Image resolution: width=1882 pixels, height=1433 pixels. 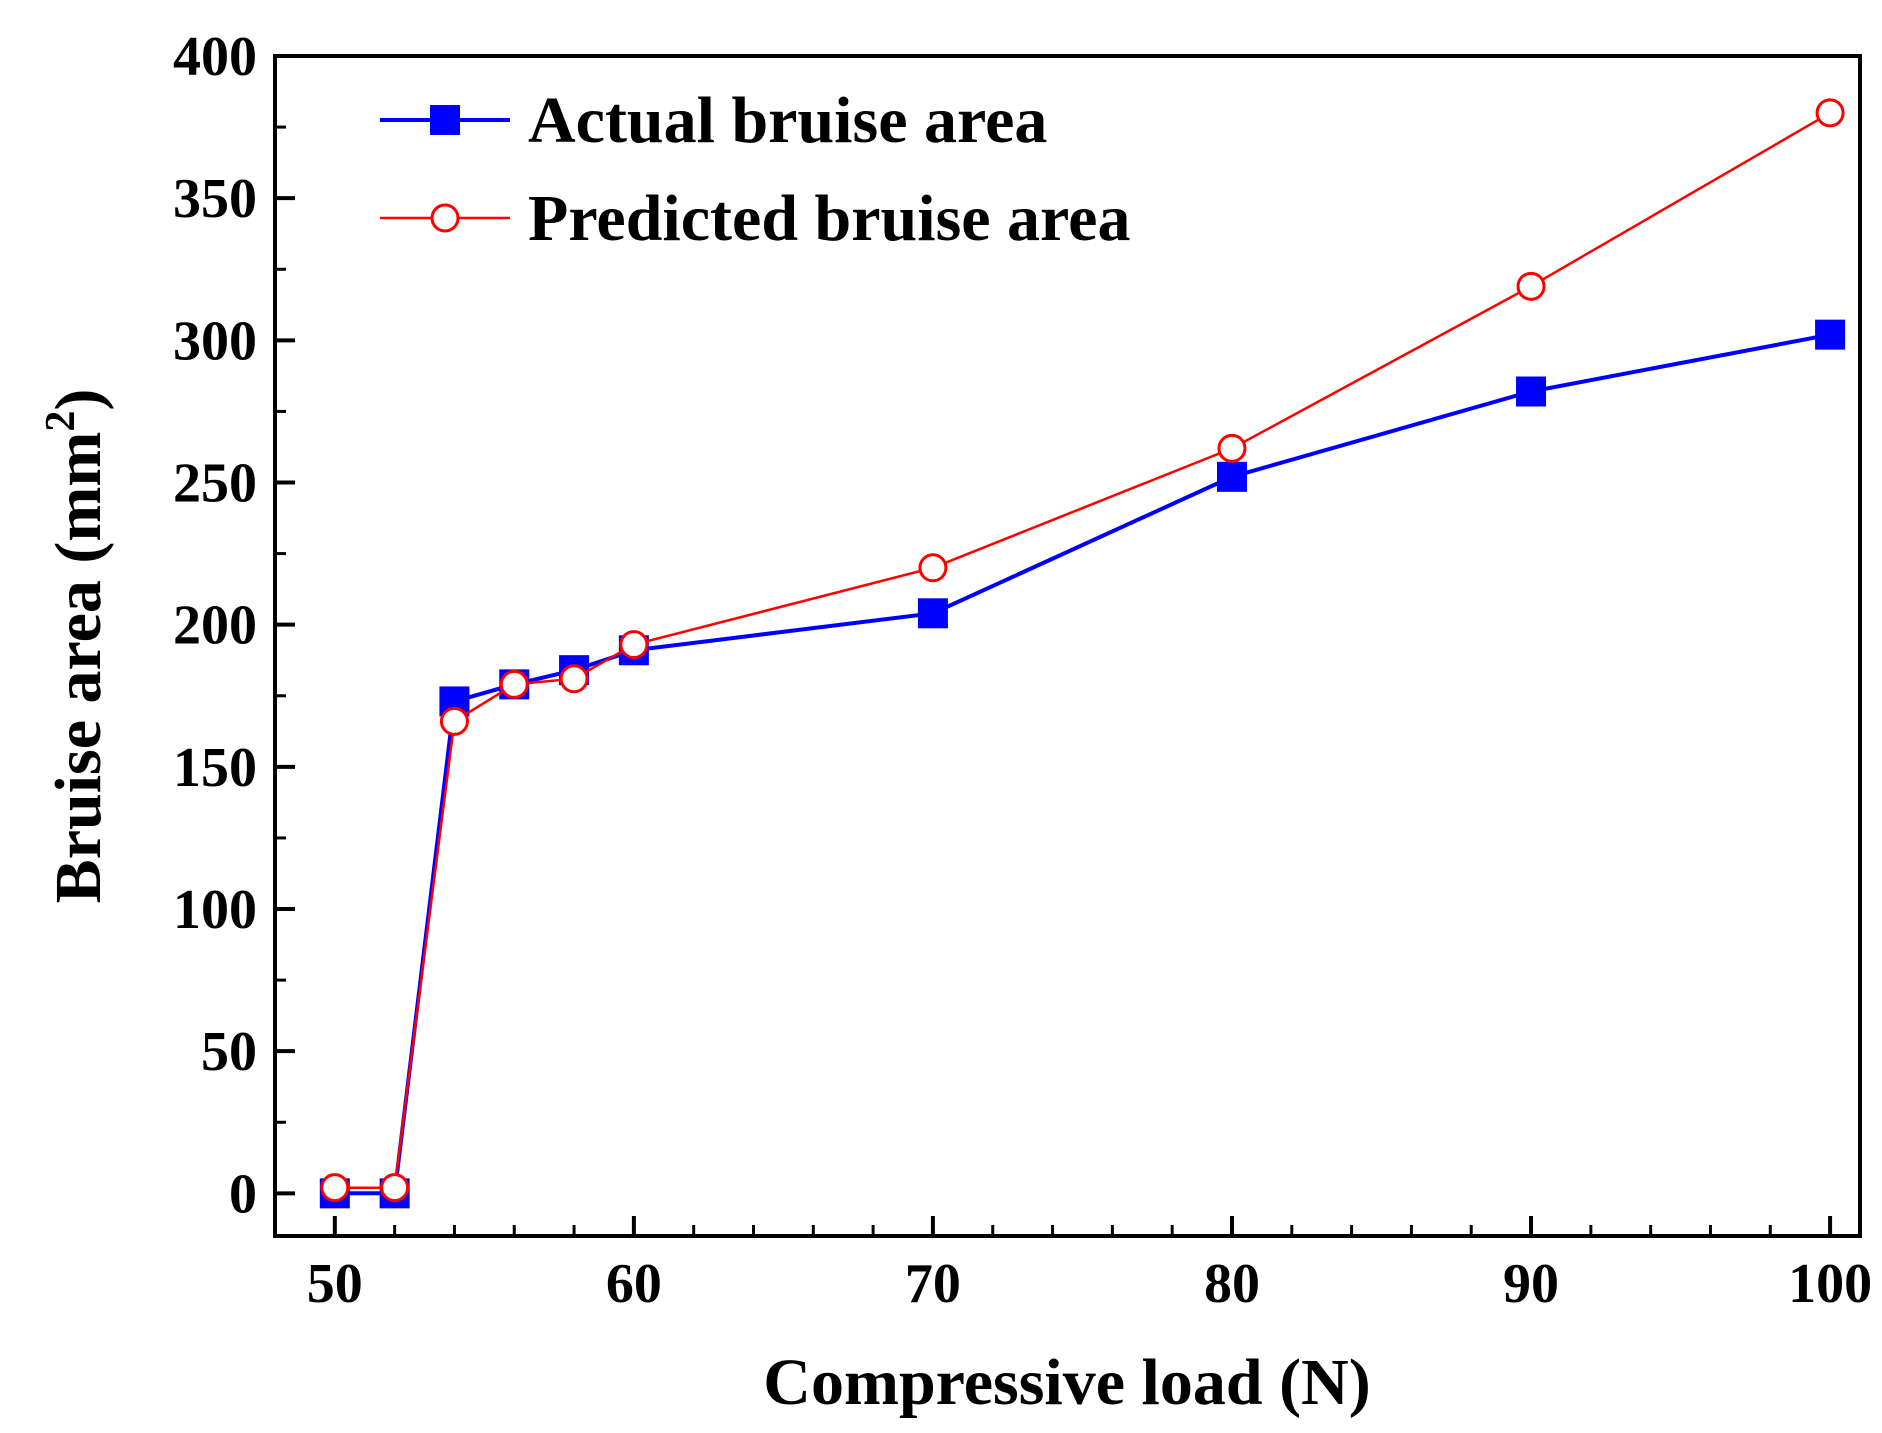 I want to click on y-tick-label: 350, so click(x=215, y=199).